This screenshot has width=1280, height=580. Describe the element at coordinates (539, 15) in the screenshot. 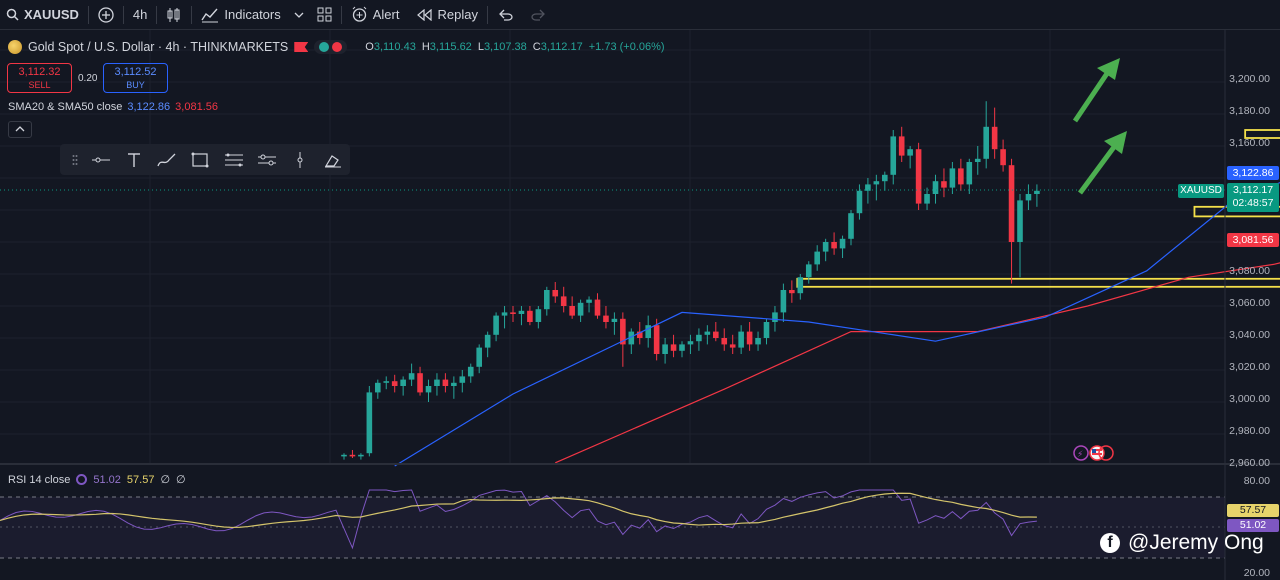

I see `redo-button` at that location.